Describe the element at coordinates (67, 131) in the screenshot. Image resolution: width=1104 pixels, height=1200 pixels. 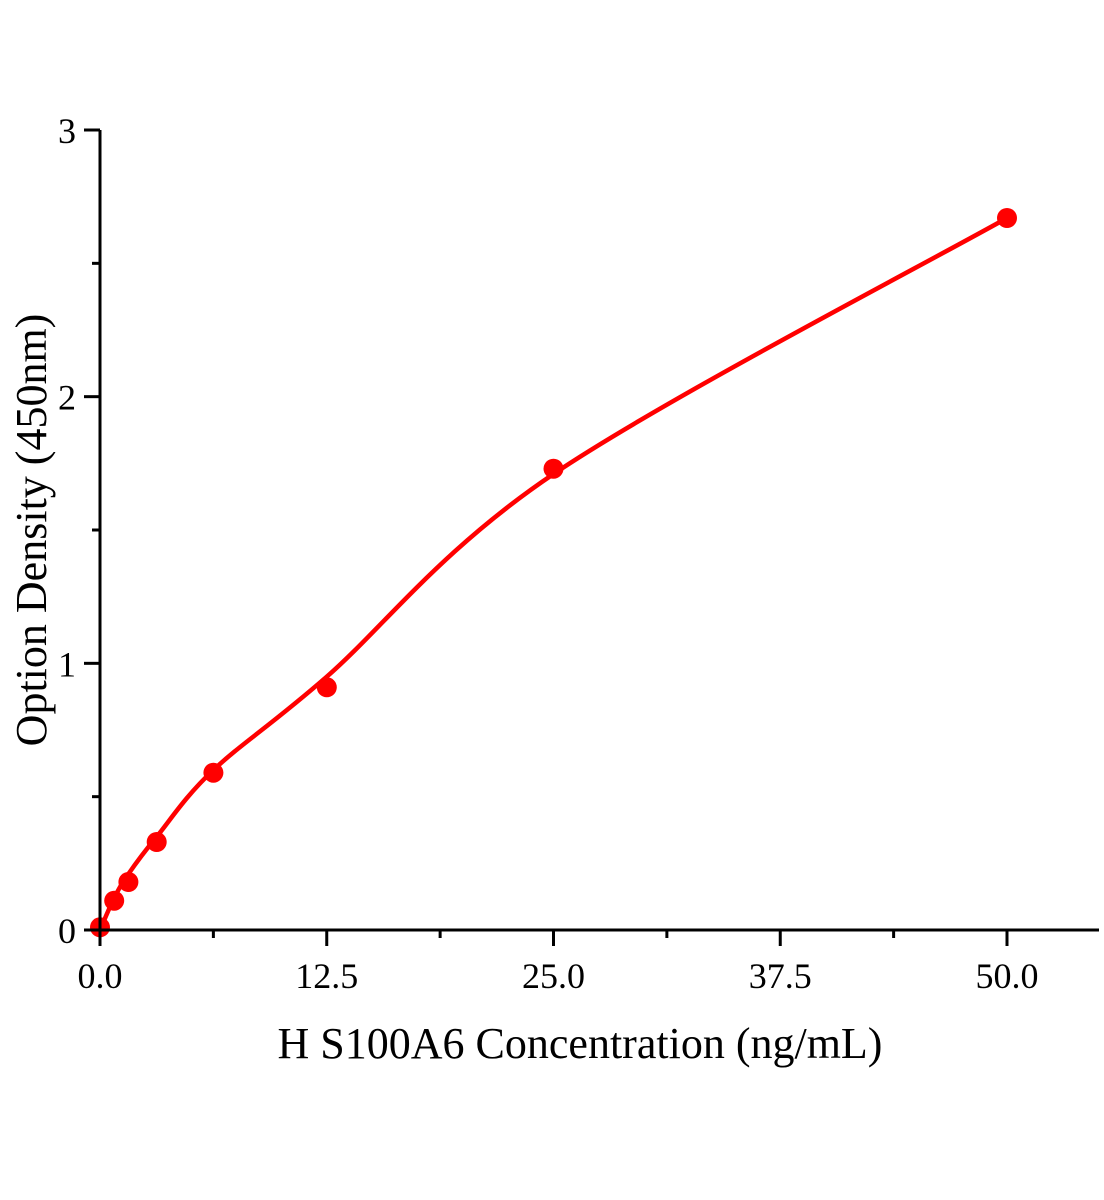
I see `y-tick-label: 3` at that location.